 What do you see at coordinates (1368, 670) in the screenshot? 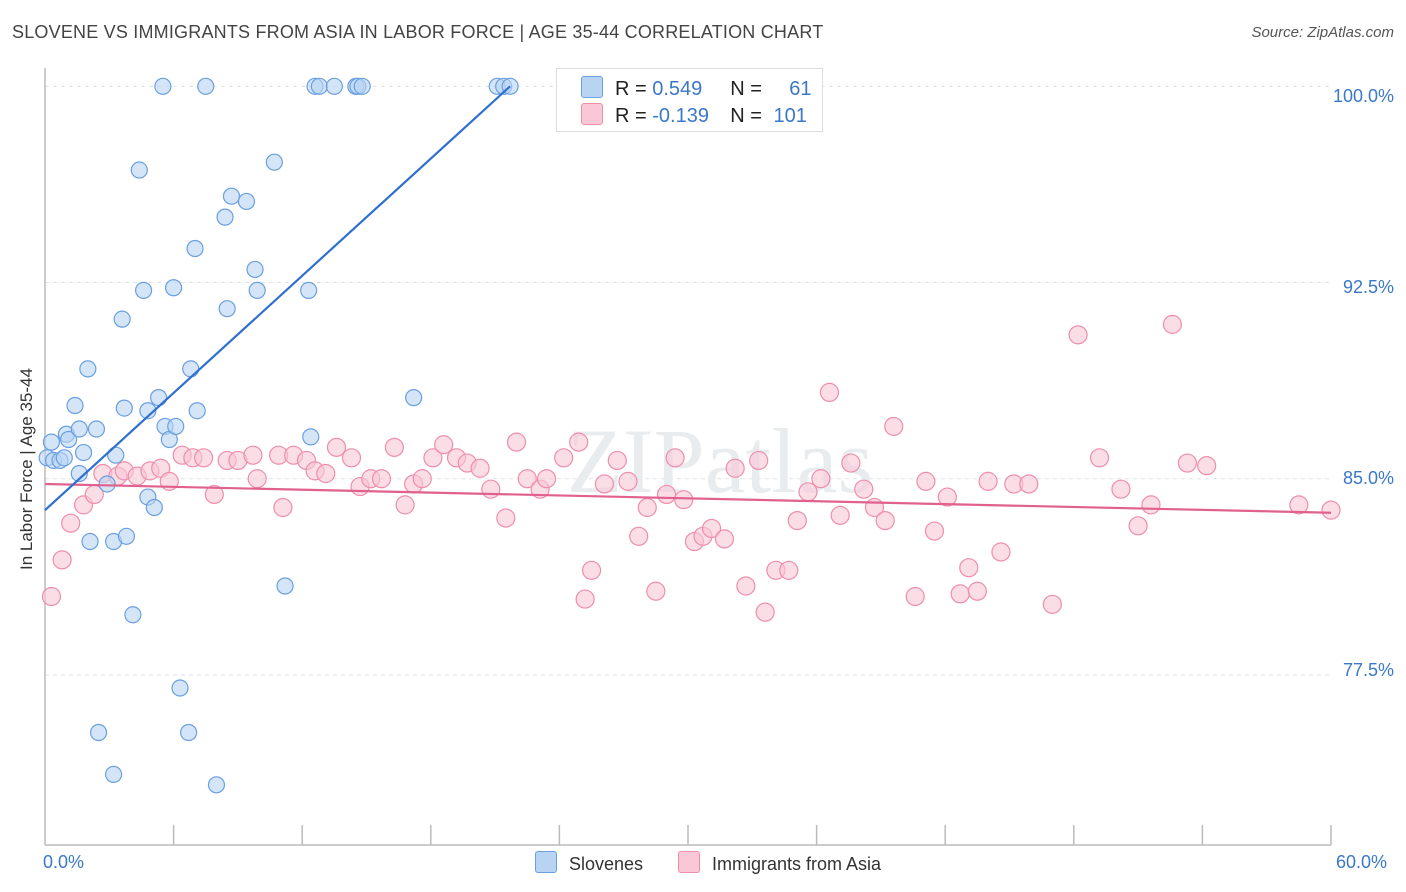
I see `y-tick-label: 77.5%` at bounding box center [1368, 670].